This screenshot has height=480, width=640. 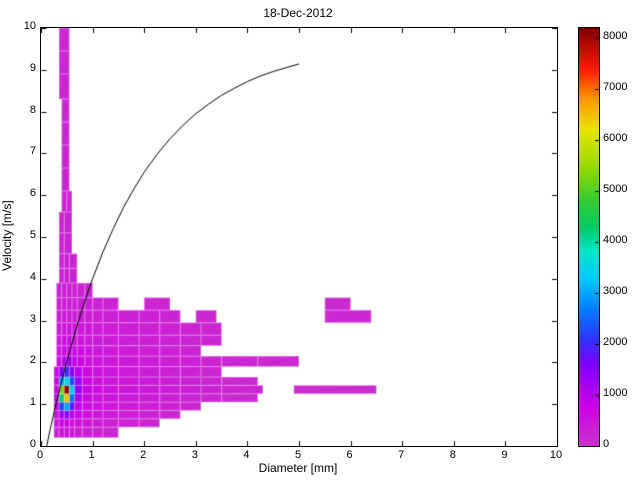 I want to click on x-tick-label: 9, so click(x=504, y=455).